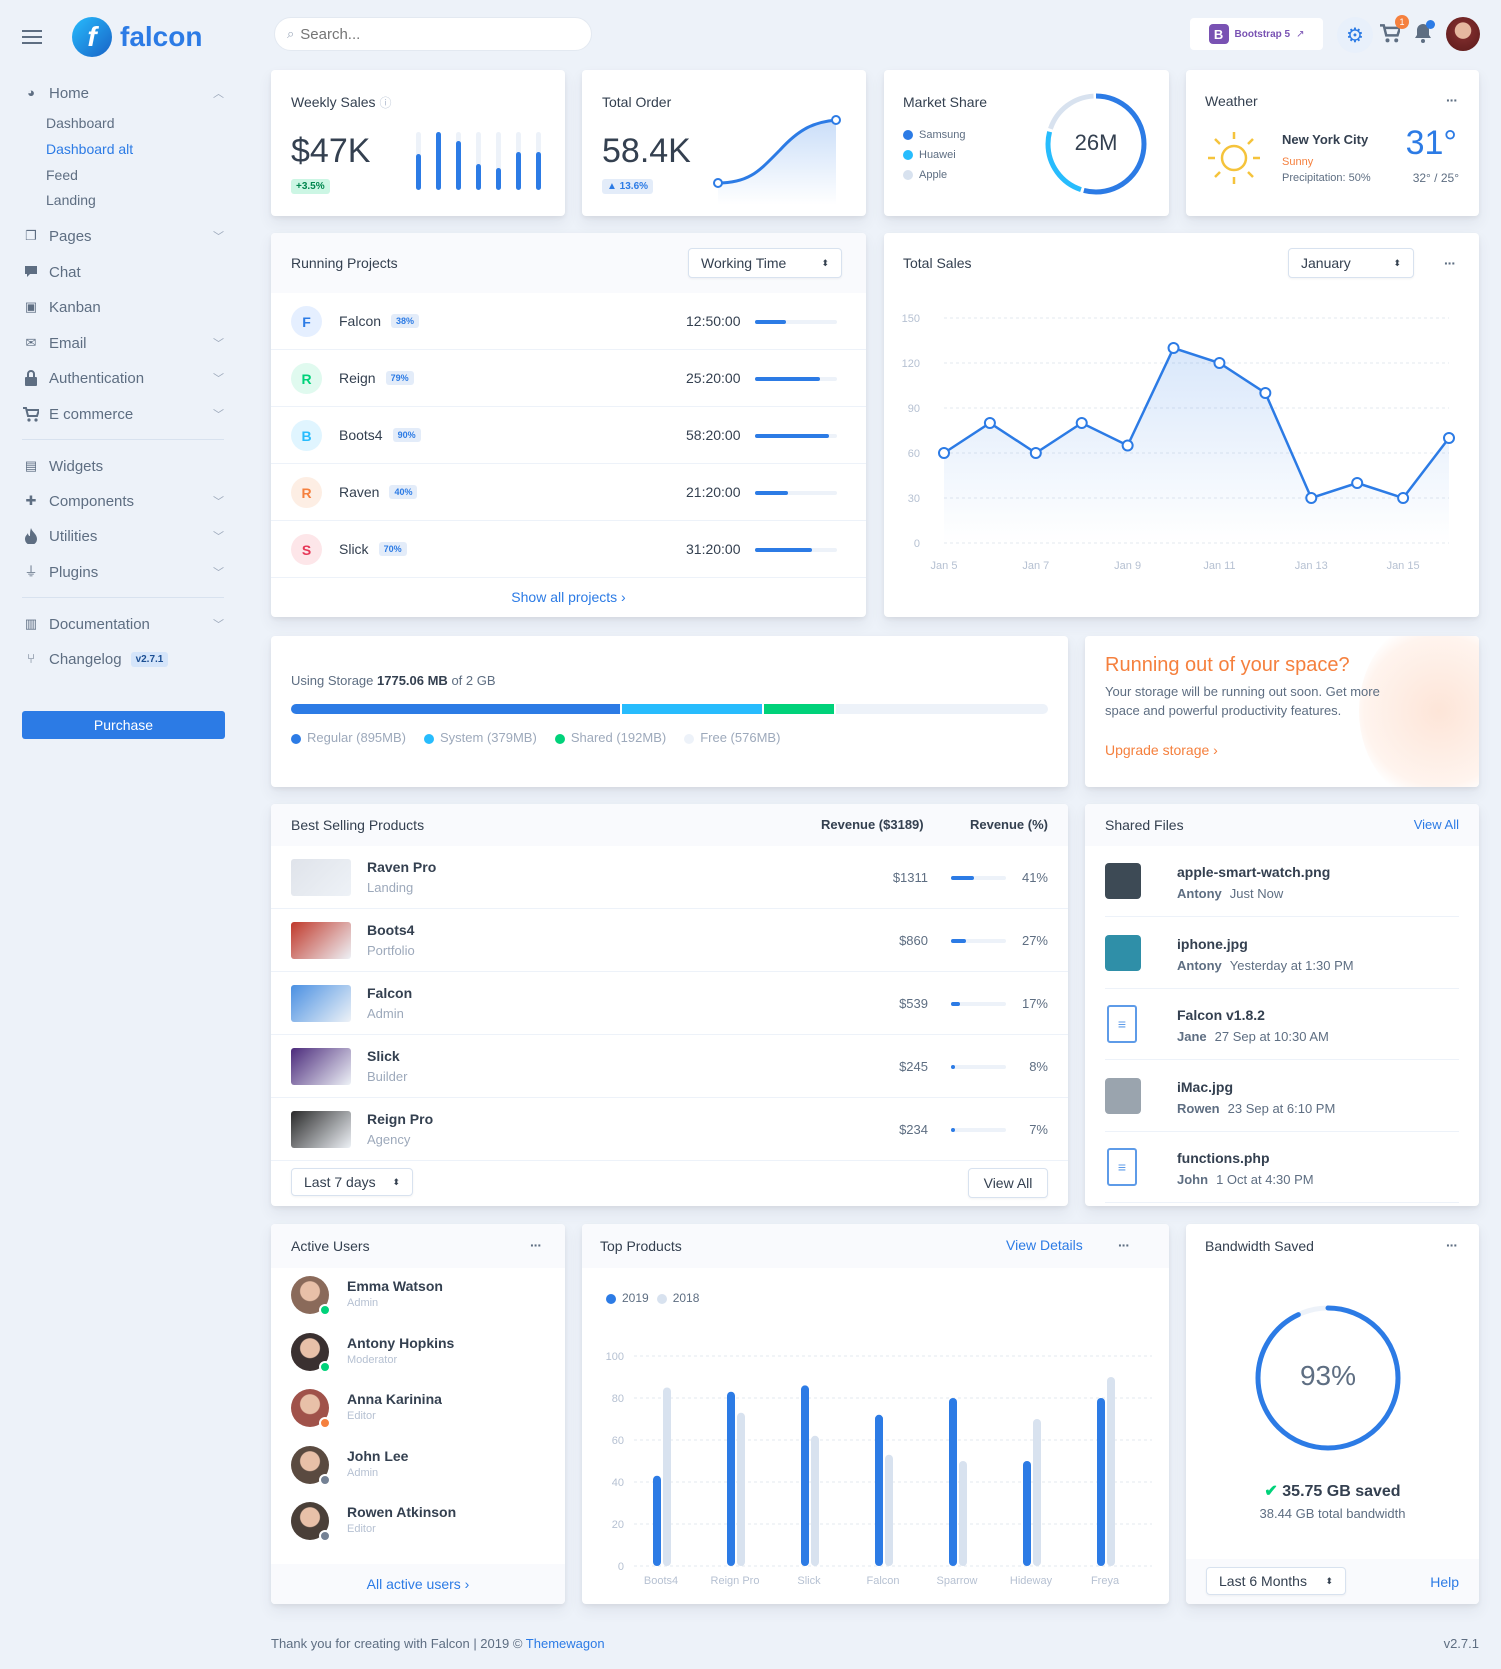 The image size is (1501, 1669). I want to click on cart-button: 1, so click(1394, 29).